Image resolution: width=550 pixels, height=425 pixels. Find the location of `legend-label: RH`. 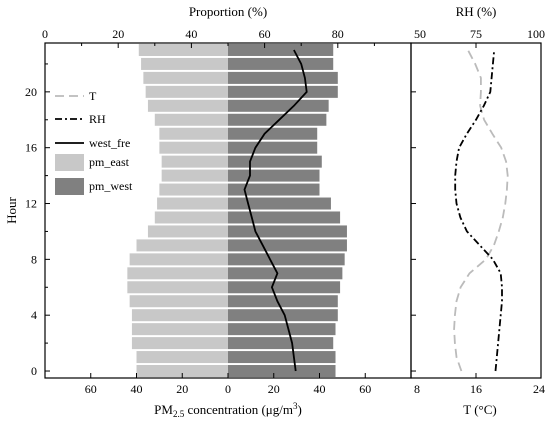

legend-label: RH is located at coordinates (97, 119).